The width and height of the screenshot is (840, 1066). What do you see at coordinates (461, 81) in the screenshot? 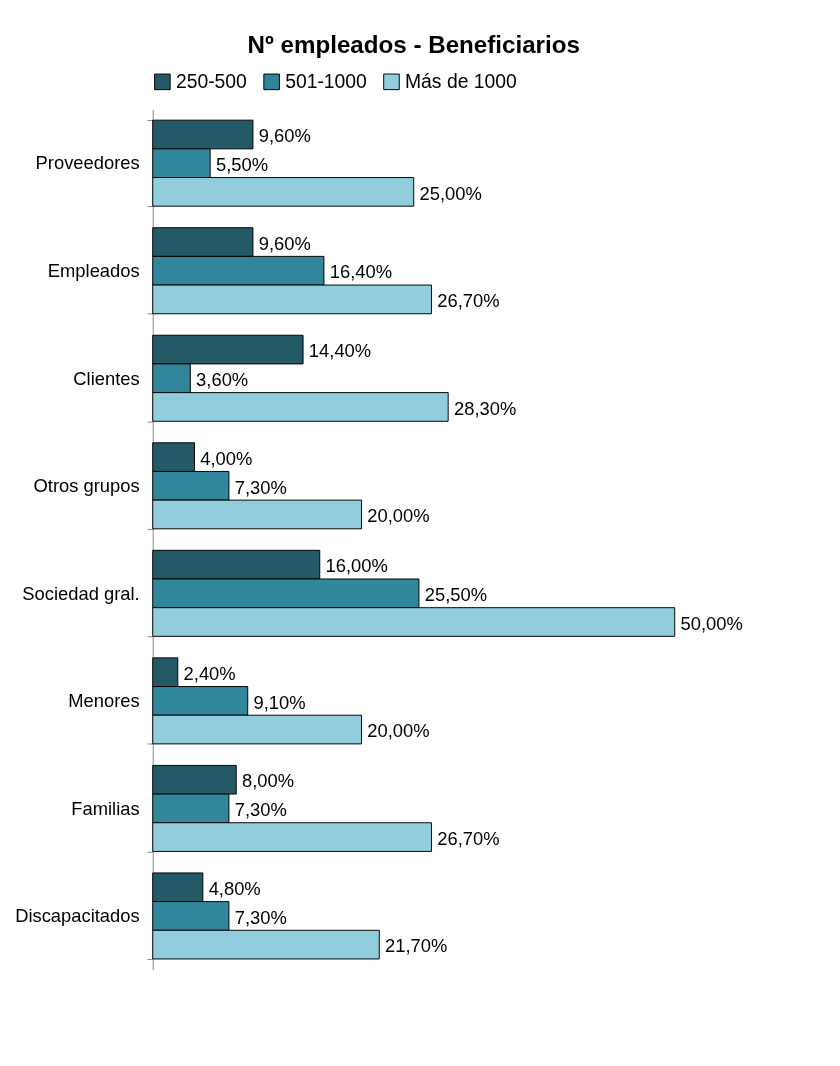
I see `legend-label: Más de 1000` at bounding box center [461, 81].